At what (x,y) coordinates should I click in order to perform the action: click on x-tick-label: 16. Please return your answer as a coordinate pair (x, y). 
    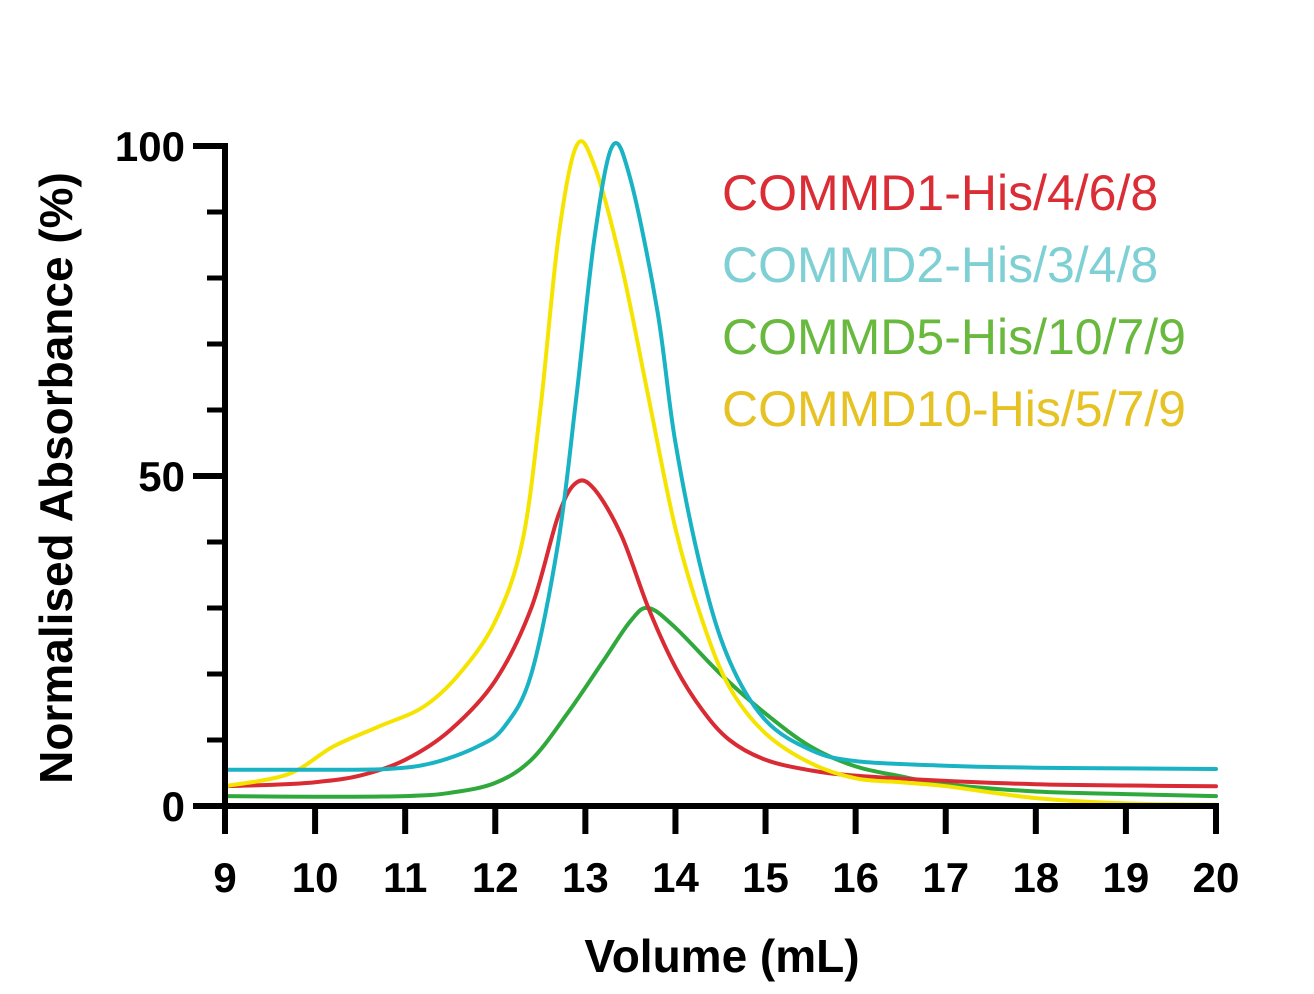
    Looking at the image, I should click on (855, 877).